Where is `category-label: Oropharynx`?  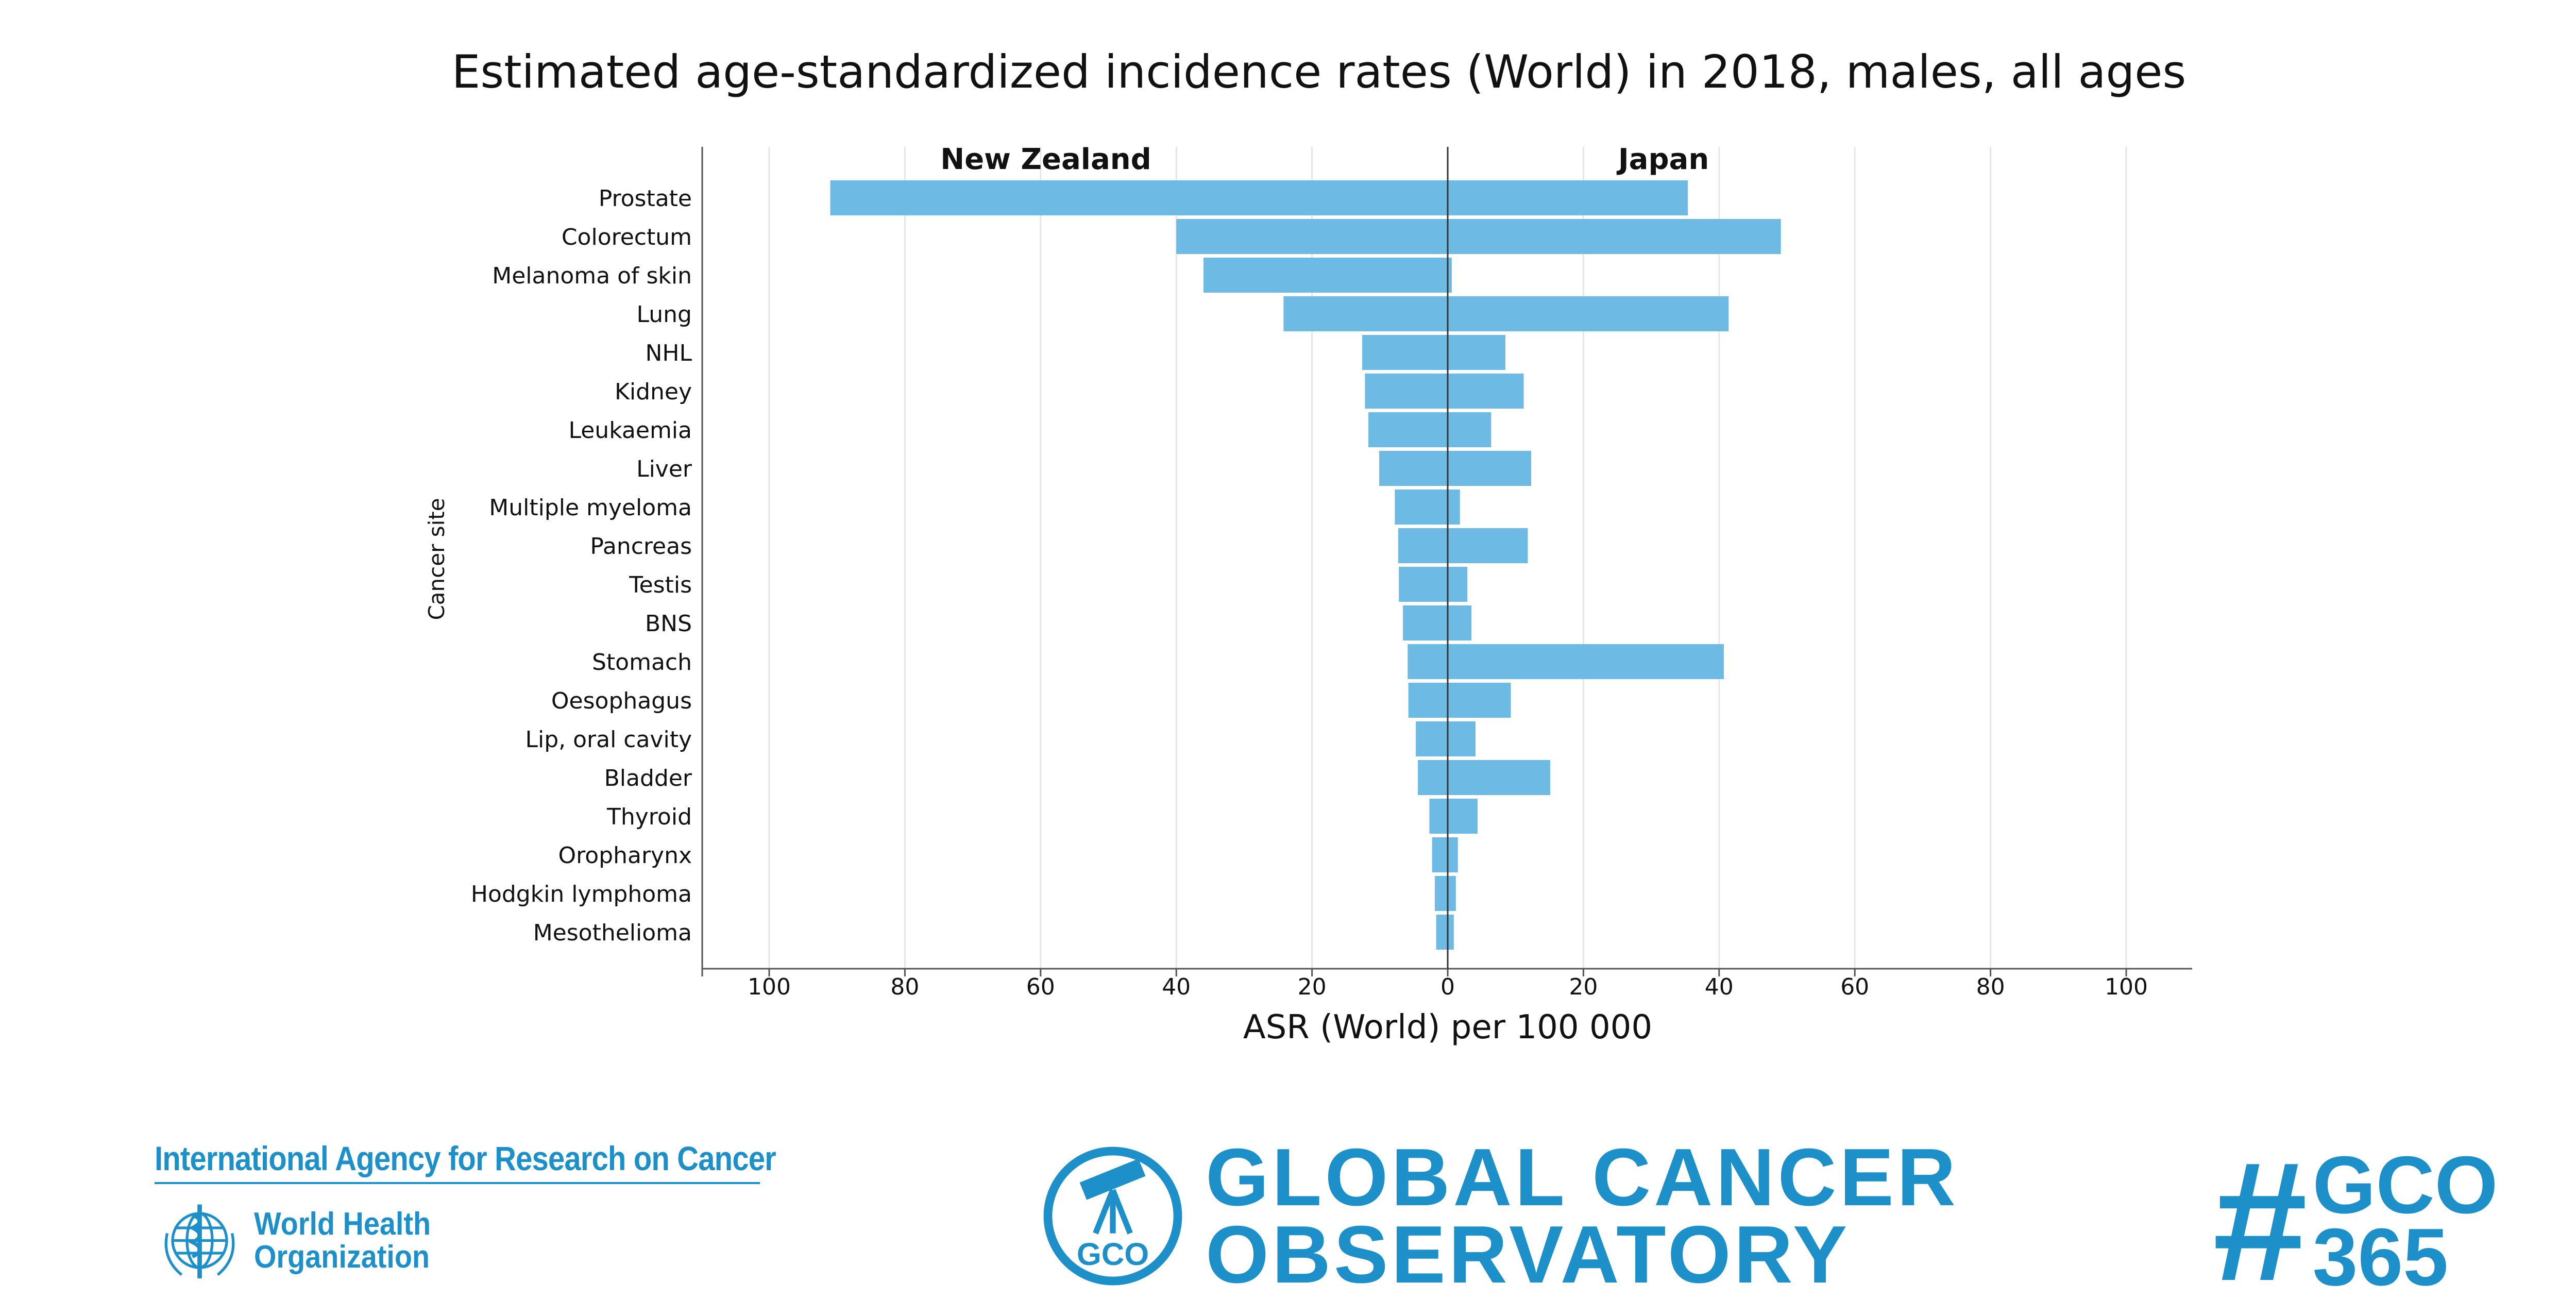
category-label: Oropharynx is located at coordinates (625, 855).